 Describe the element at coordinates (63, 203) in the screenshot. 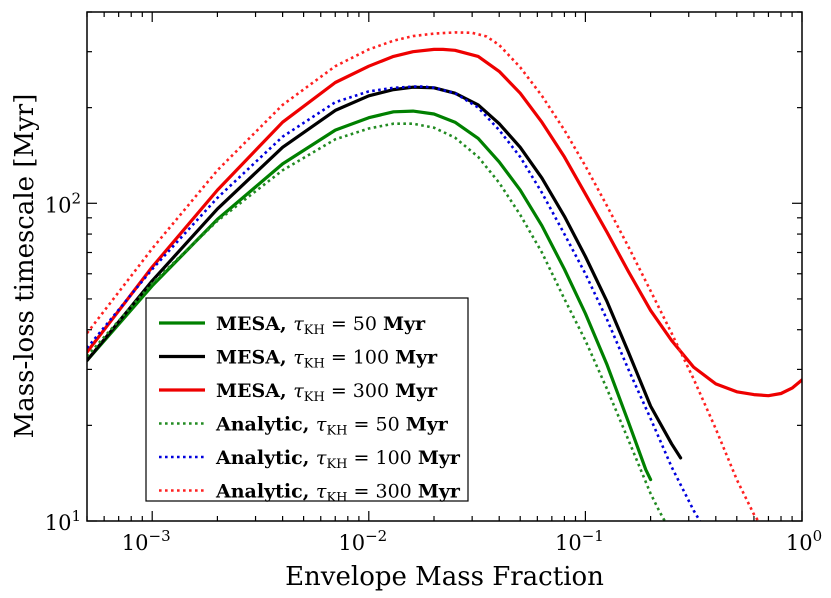

I see `y-tick-label: 10²` at that location.